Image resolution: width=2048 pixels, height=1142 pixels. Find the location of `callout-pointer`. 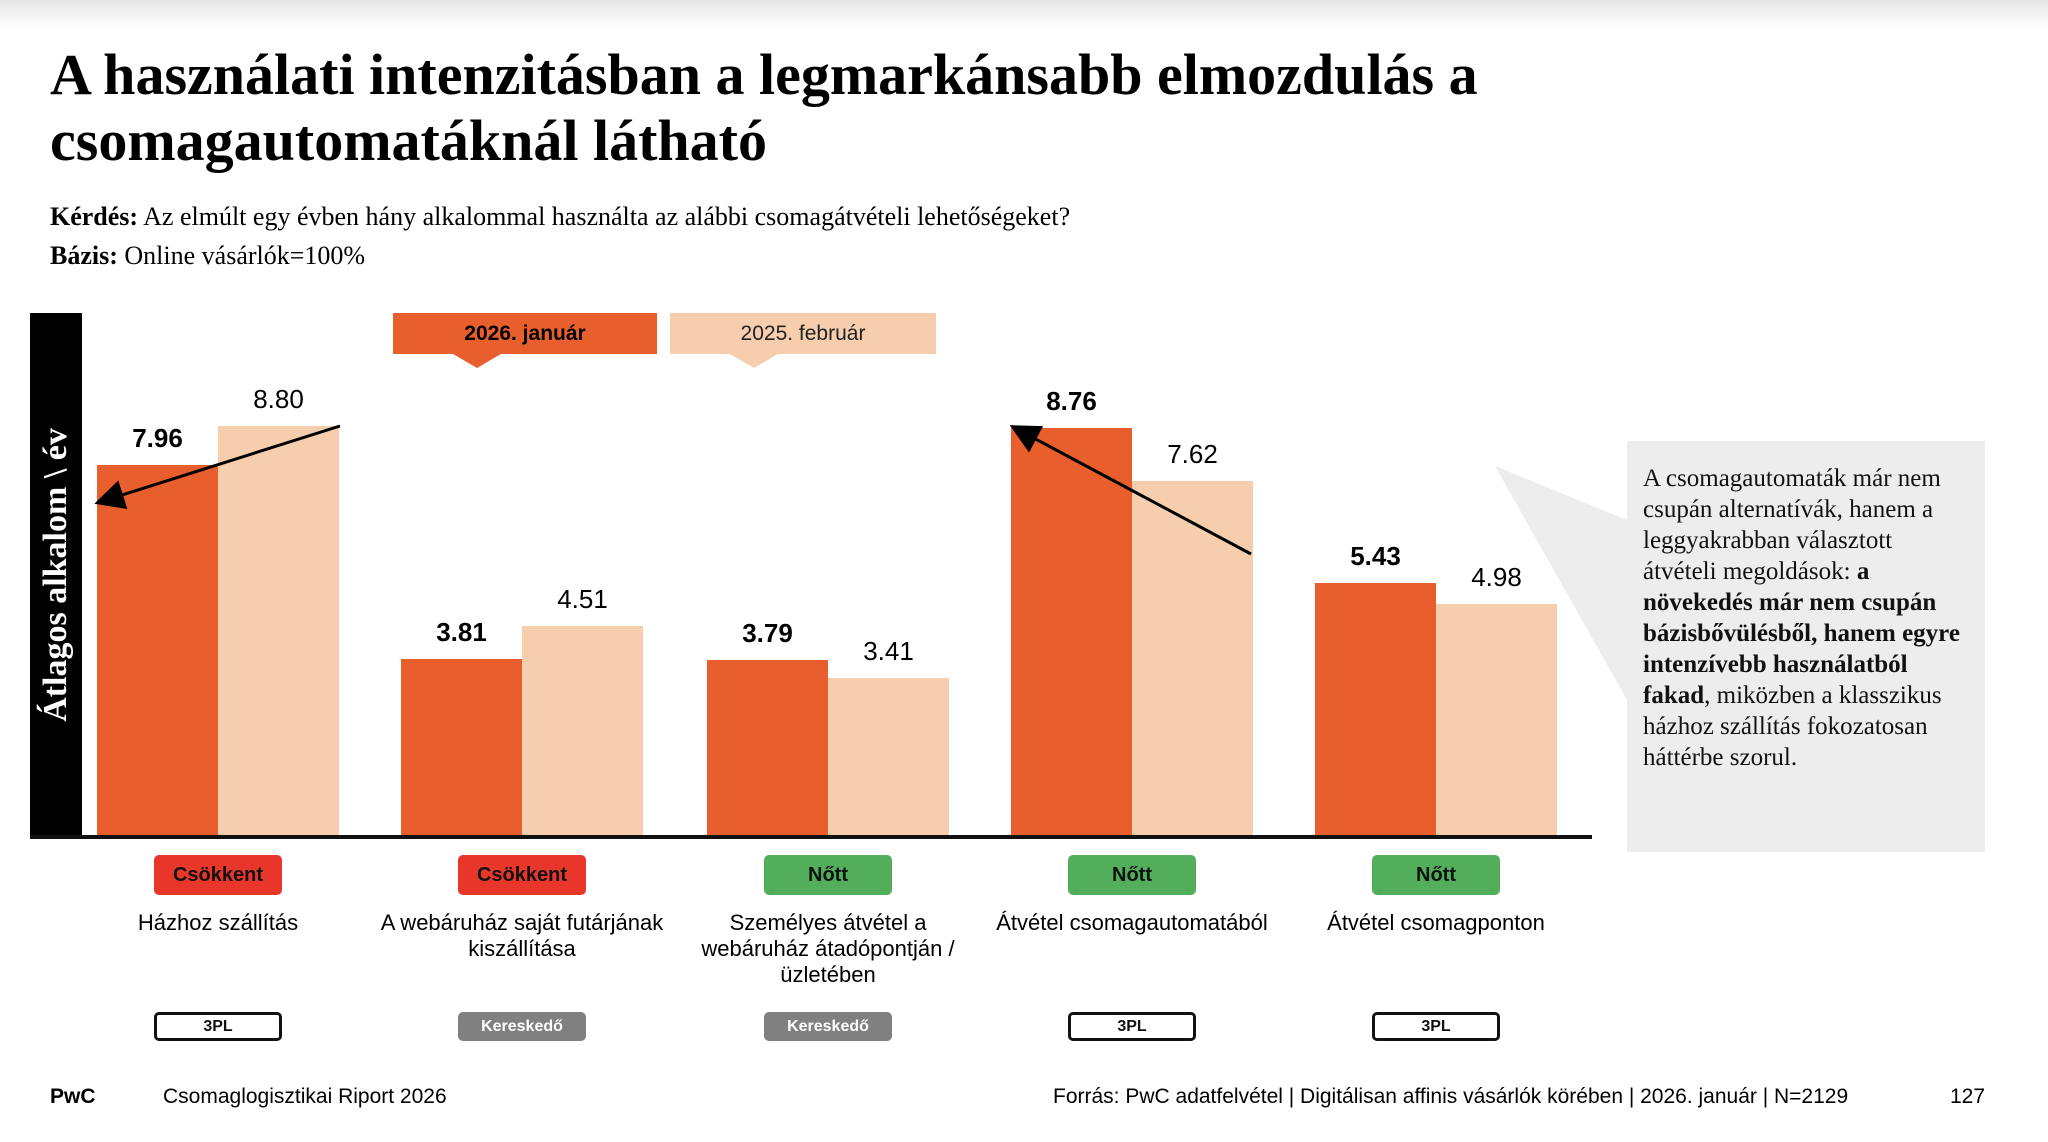

callout-pointer is located at coordinates (1561, 583).